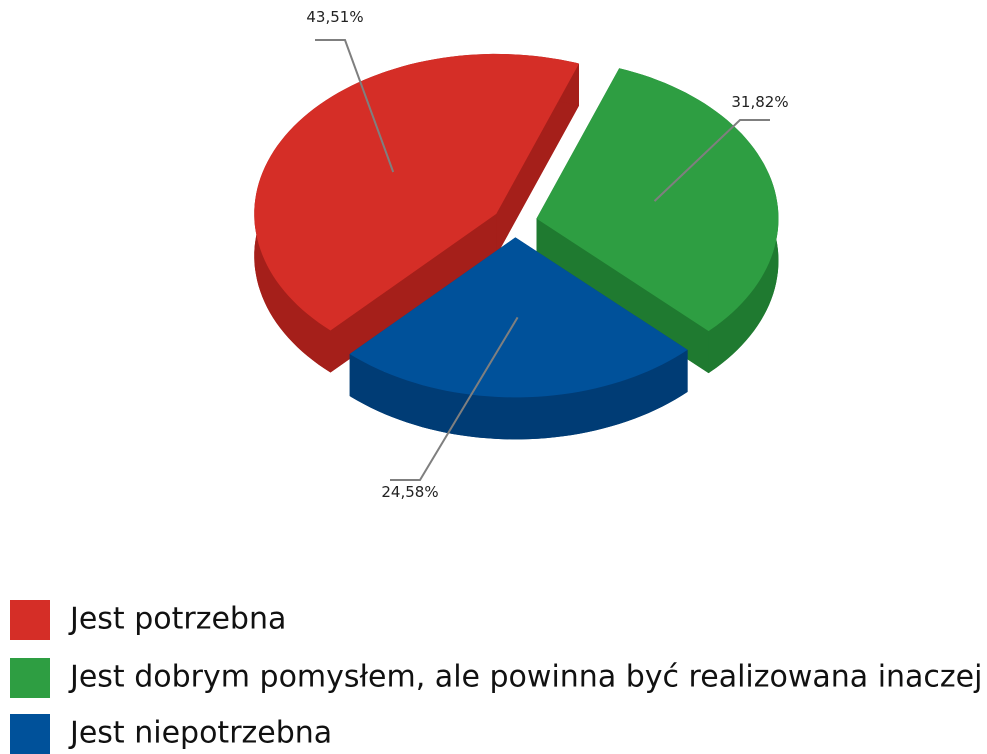  I want to click on legend-label: Jest niepotrzebna, so click(200, 733).